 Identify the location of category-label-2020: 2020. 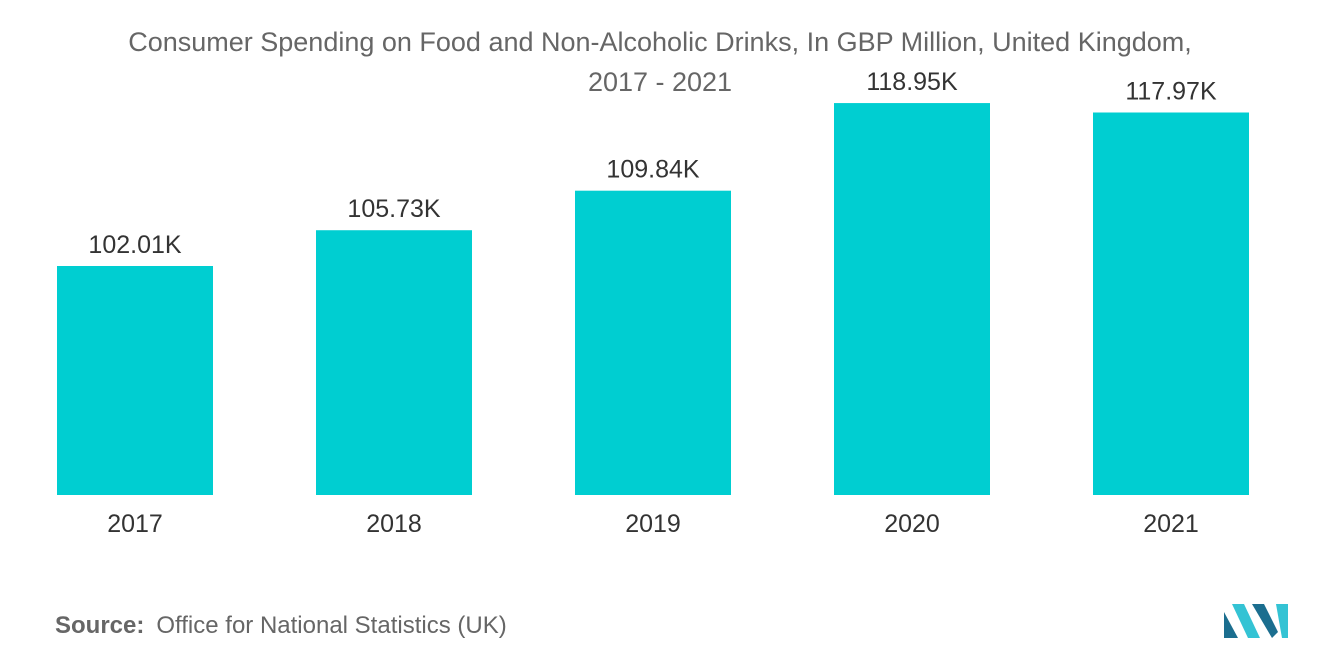
(912, 524).